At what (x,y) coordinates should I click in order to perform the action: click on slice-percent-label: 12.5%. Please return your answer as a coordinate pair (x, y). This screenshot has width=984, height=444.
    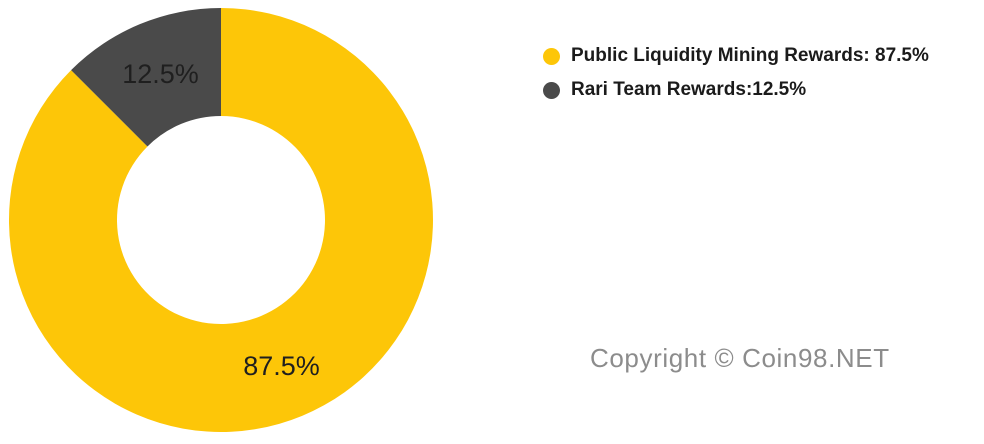
    Looking at the image, I should click on (160, 74).